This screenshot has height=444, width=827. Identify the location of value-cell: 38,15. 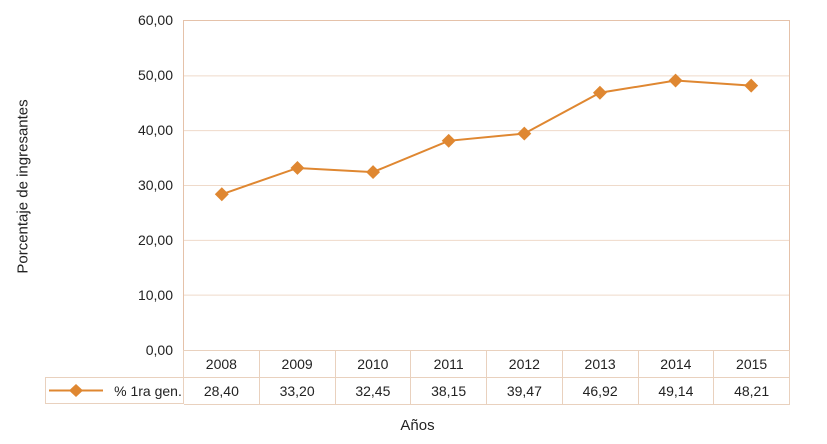
(449, 391).